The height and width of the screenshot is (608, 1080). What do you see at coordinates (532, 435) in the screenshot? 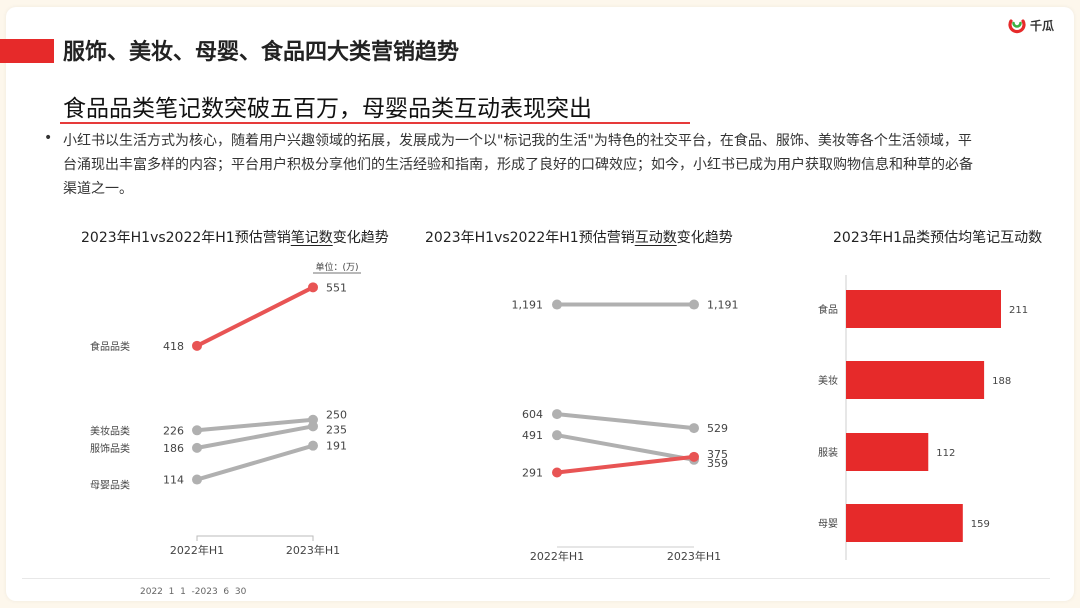
I see `data-label: 491` at bounding box center [532, 435].